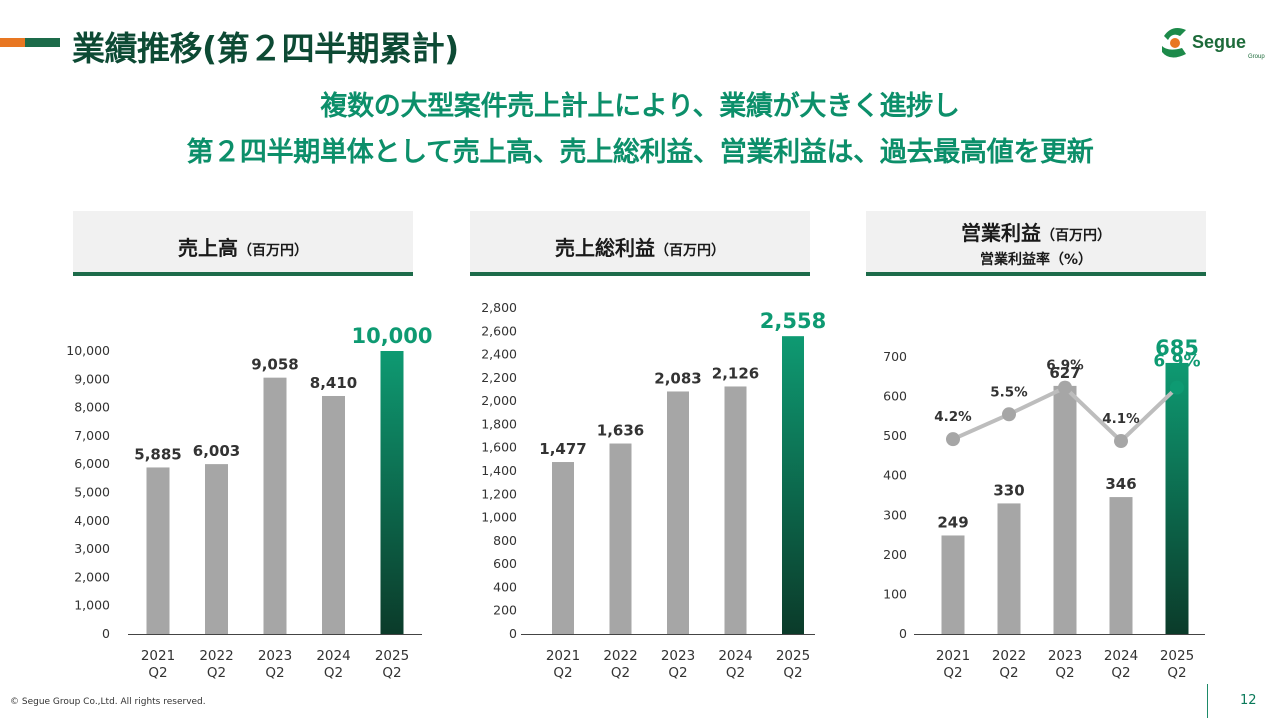 The width and height of the screenshot is (1280, 719). I want to click on bar-value-label: 2,126, so click(735, 373).